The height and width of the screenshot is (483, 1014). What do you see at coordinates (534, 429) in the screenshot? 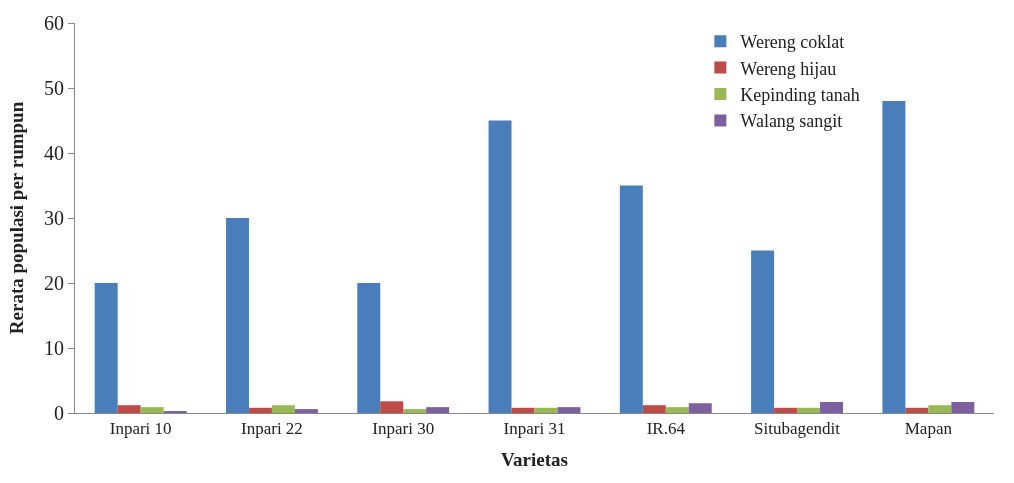
I see `x-tick-label: Inpari 31` at bounding box center [534, 429].